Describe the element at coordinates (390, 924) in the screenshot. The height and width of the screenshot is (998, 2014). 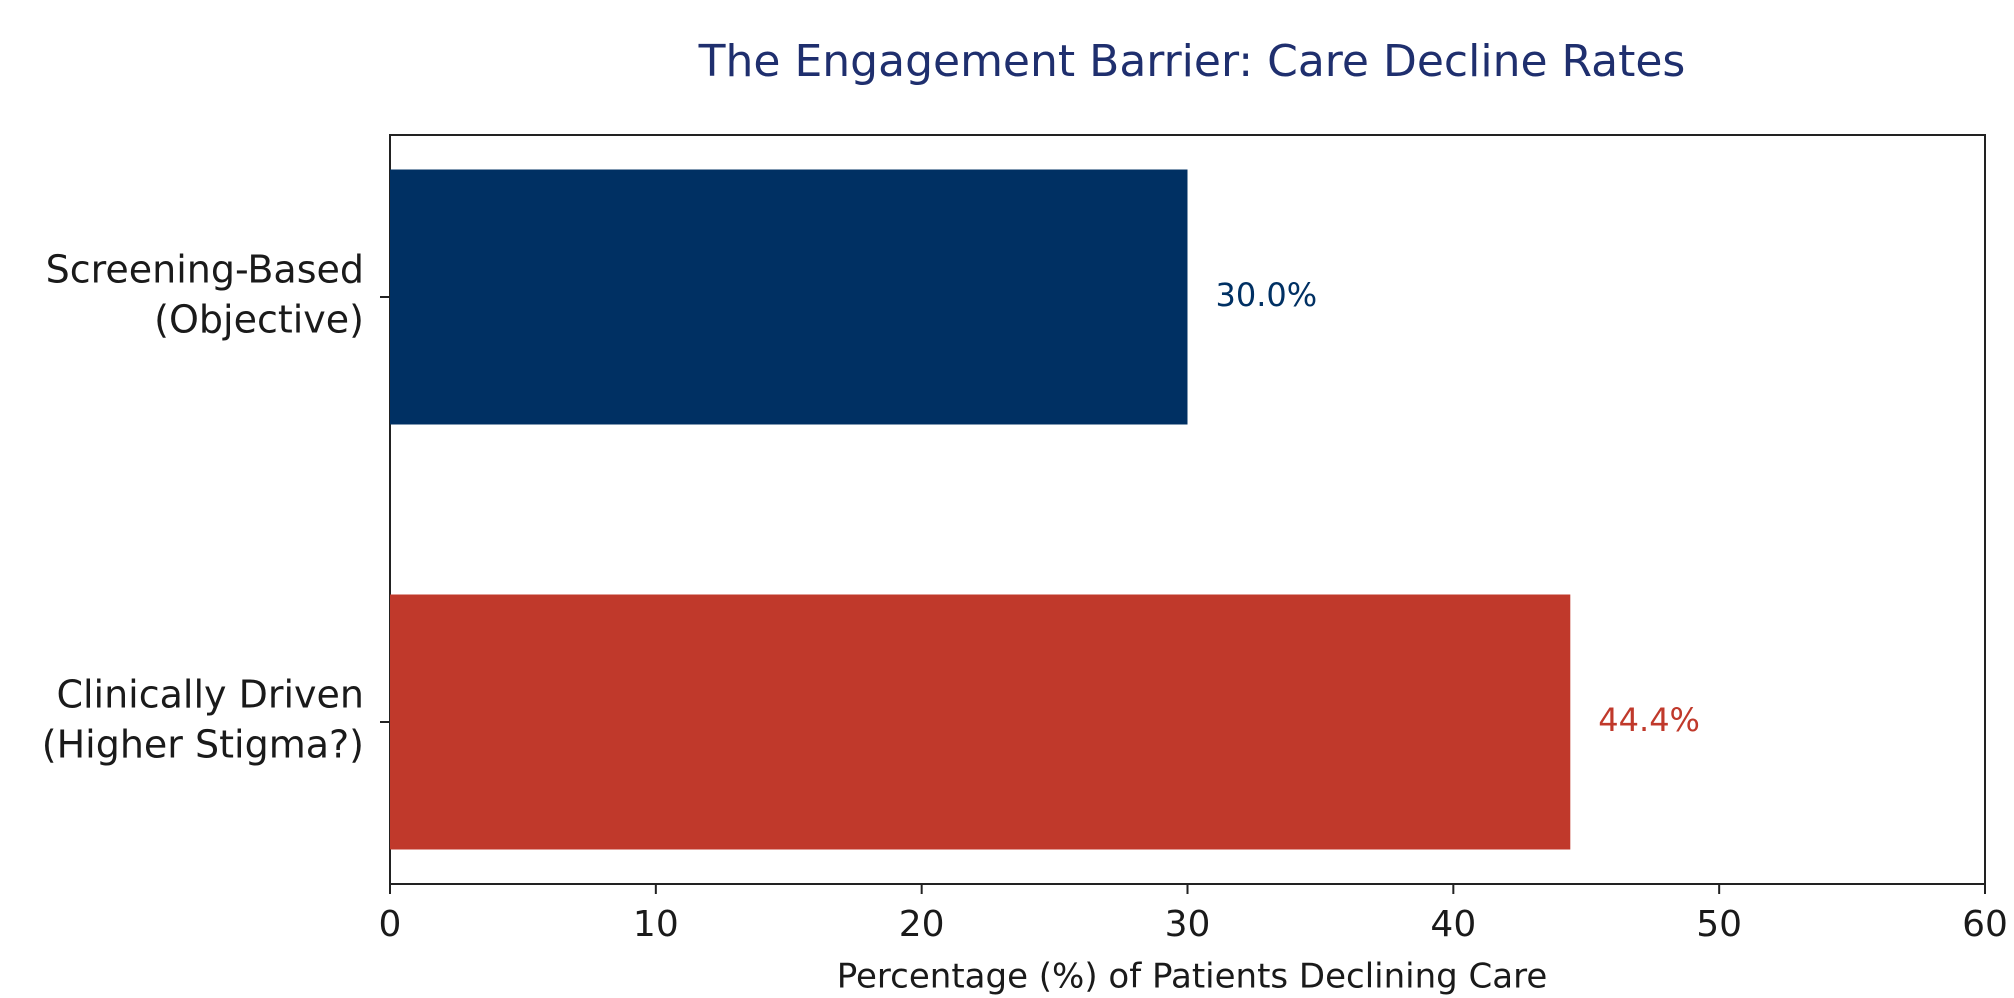
I see `x-tick-label: 0` at that location.